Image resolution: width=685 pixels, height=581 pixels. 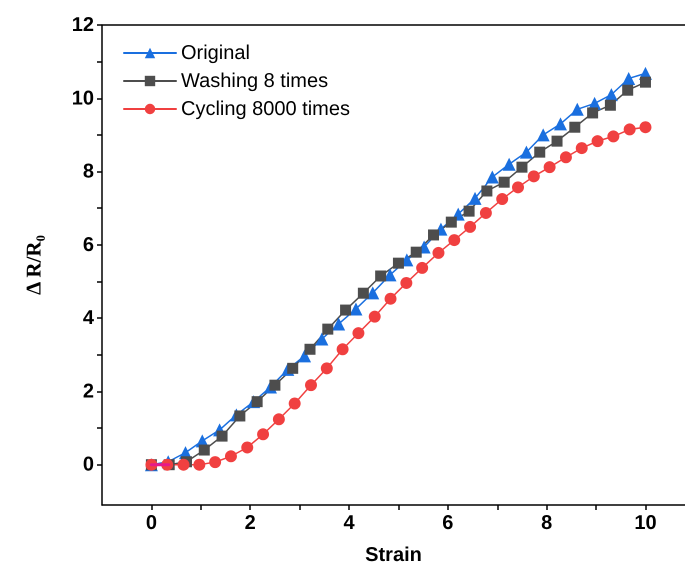 What do you see at coordinates (88, 391) in the screenshot?
I see `y-tick-label: 2` at bounding box center [88, 391].